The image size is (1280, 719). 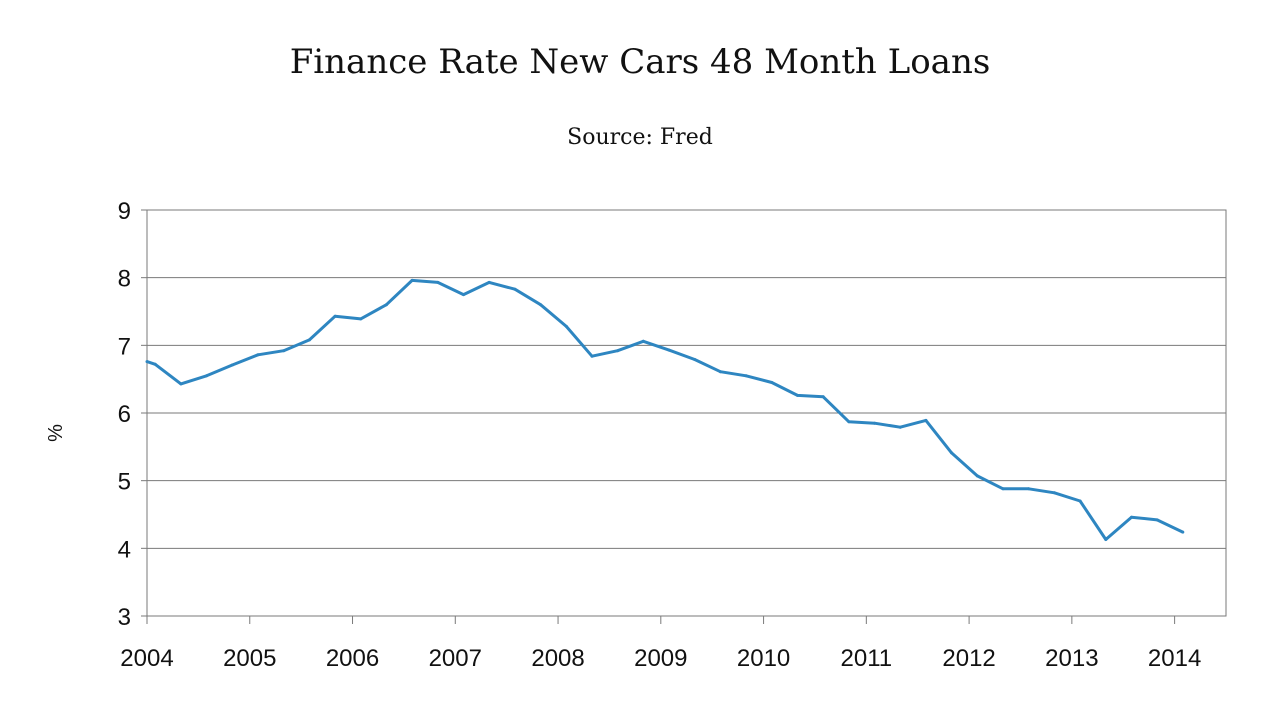 I want to click on y-axis-label: %, so click(x=56, y=433).